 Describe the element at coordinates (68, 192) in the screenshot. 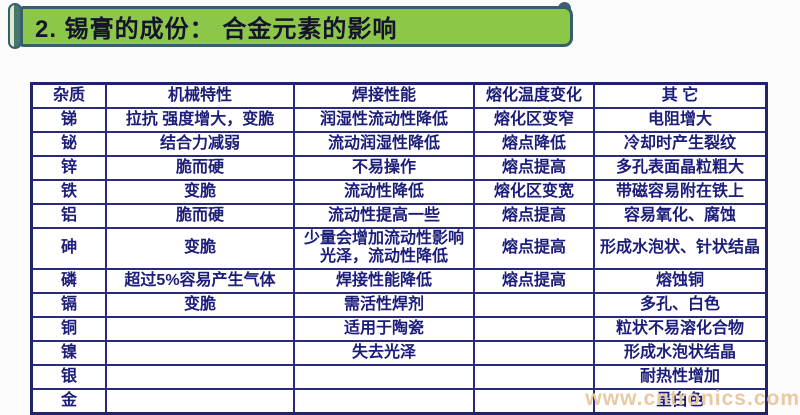

I see `impurity-cell: 铁` at that location.